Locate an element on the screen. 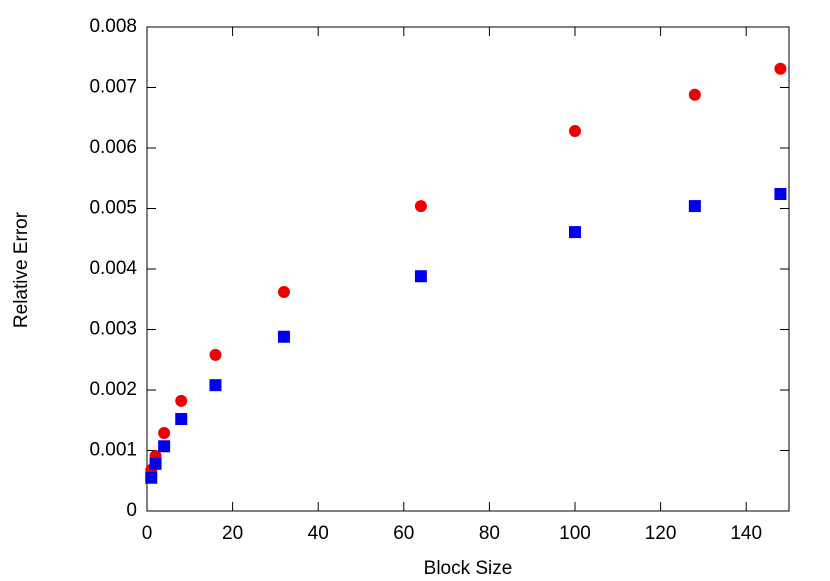 Image resolution: width=830 pixels, height=581 pixels. y-tick-label: 0.003 is located at coordinates (113, 329).